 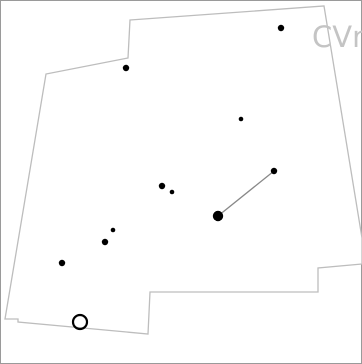 What do you see at coordinates (172, 192) in the screenshot?
I see `star-center-b` at bounding box center [172, 192].